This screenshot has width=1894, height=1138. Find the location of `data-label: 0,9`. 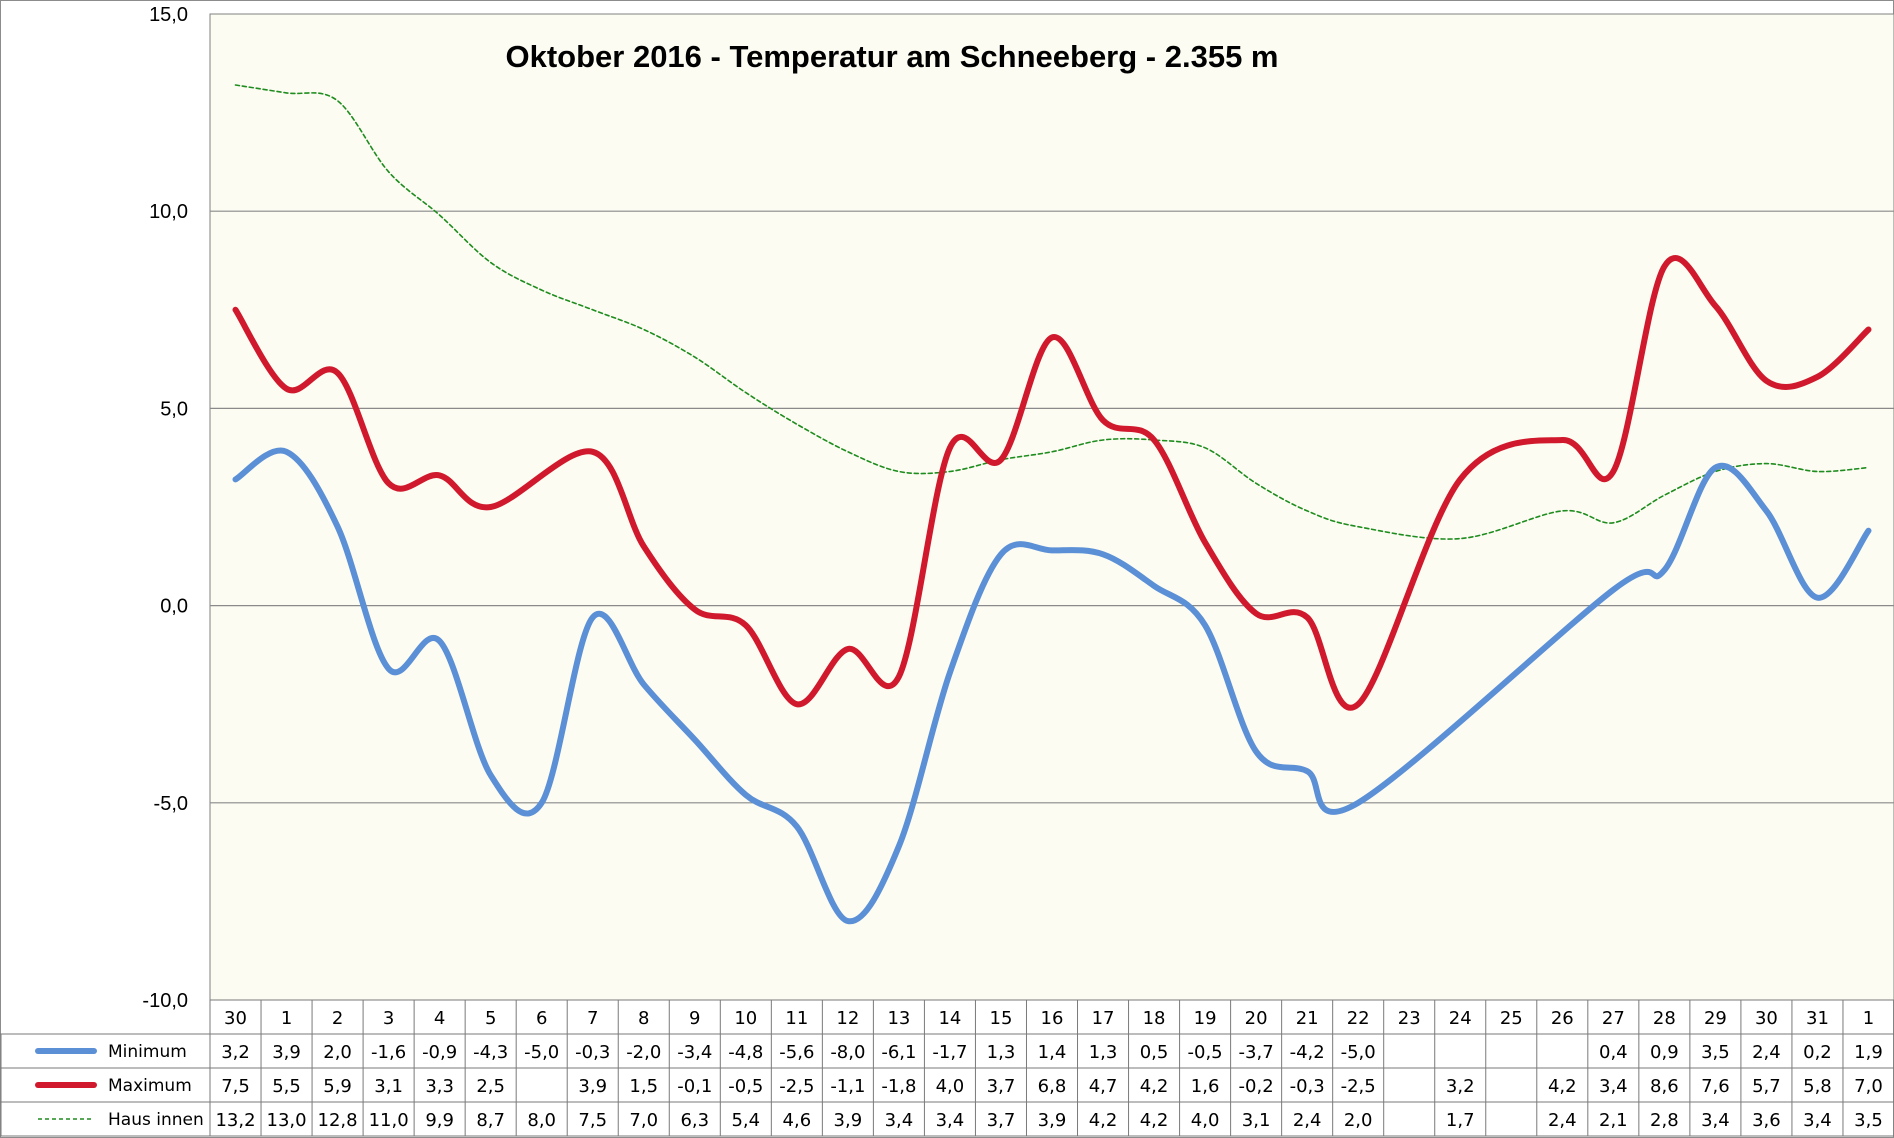

data-label: 0,9 is located at coordinates (1664, 1052).